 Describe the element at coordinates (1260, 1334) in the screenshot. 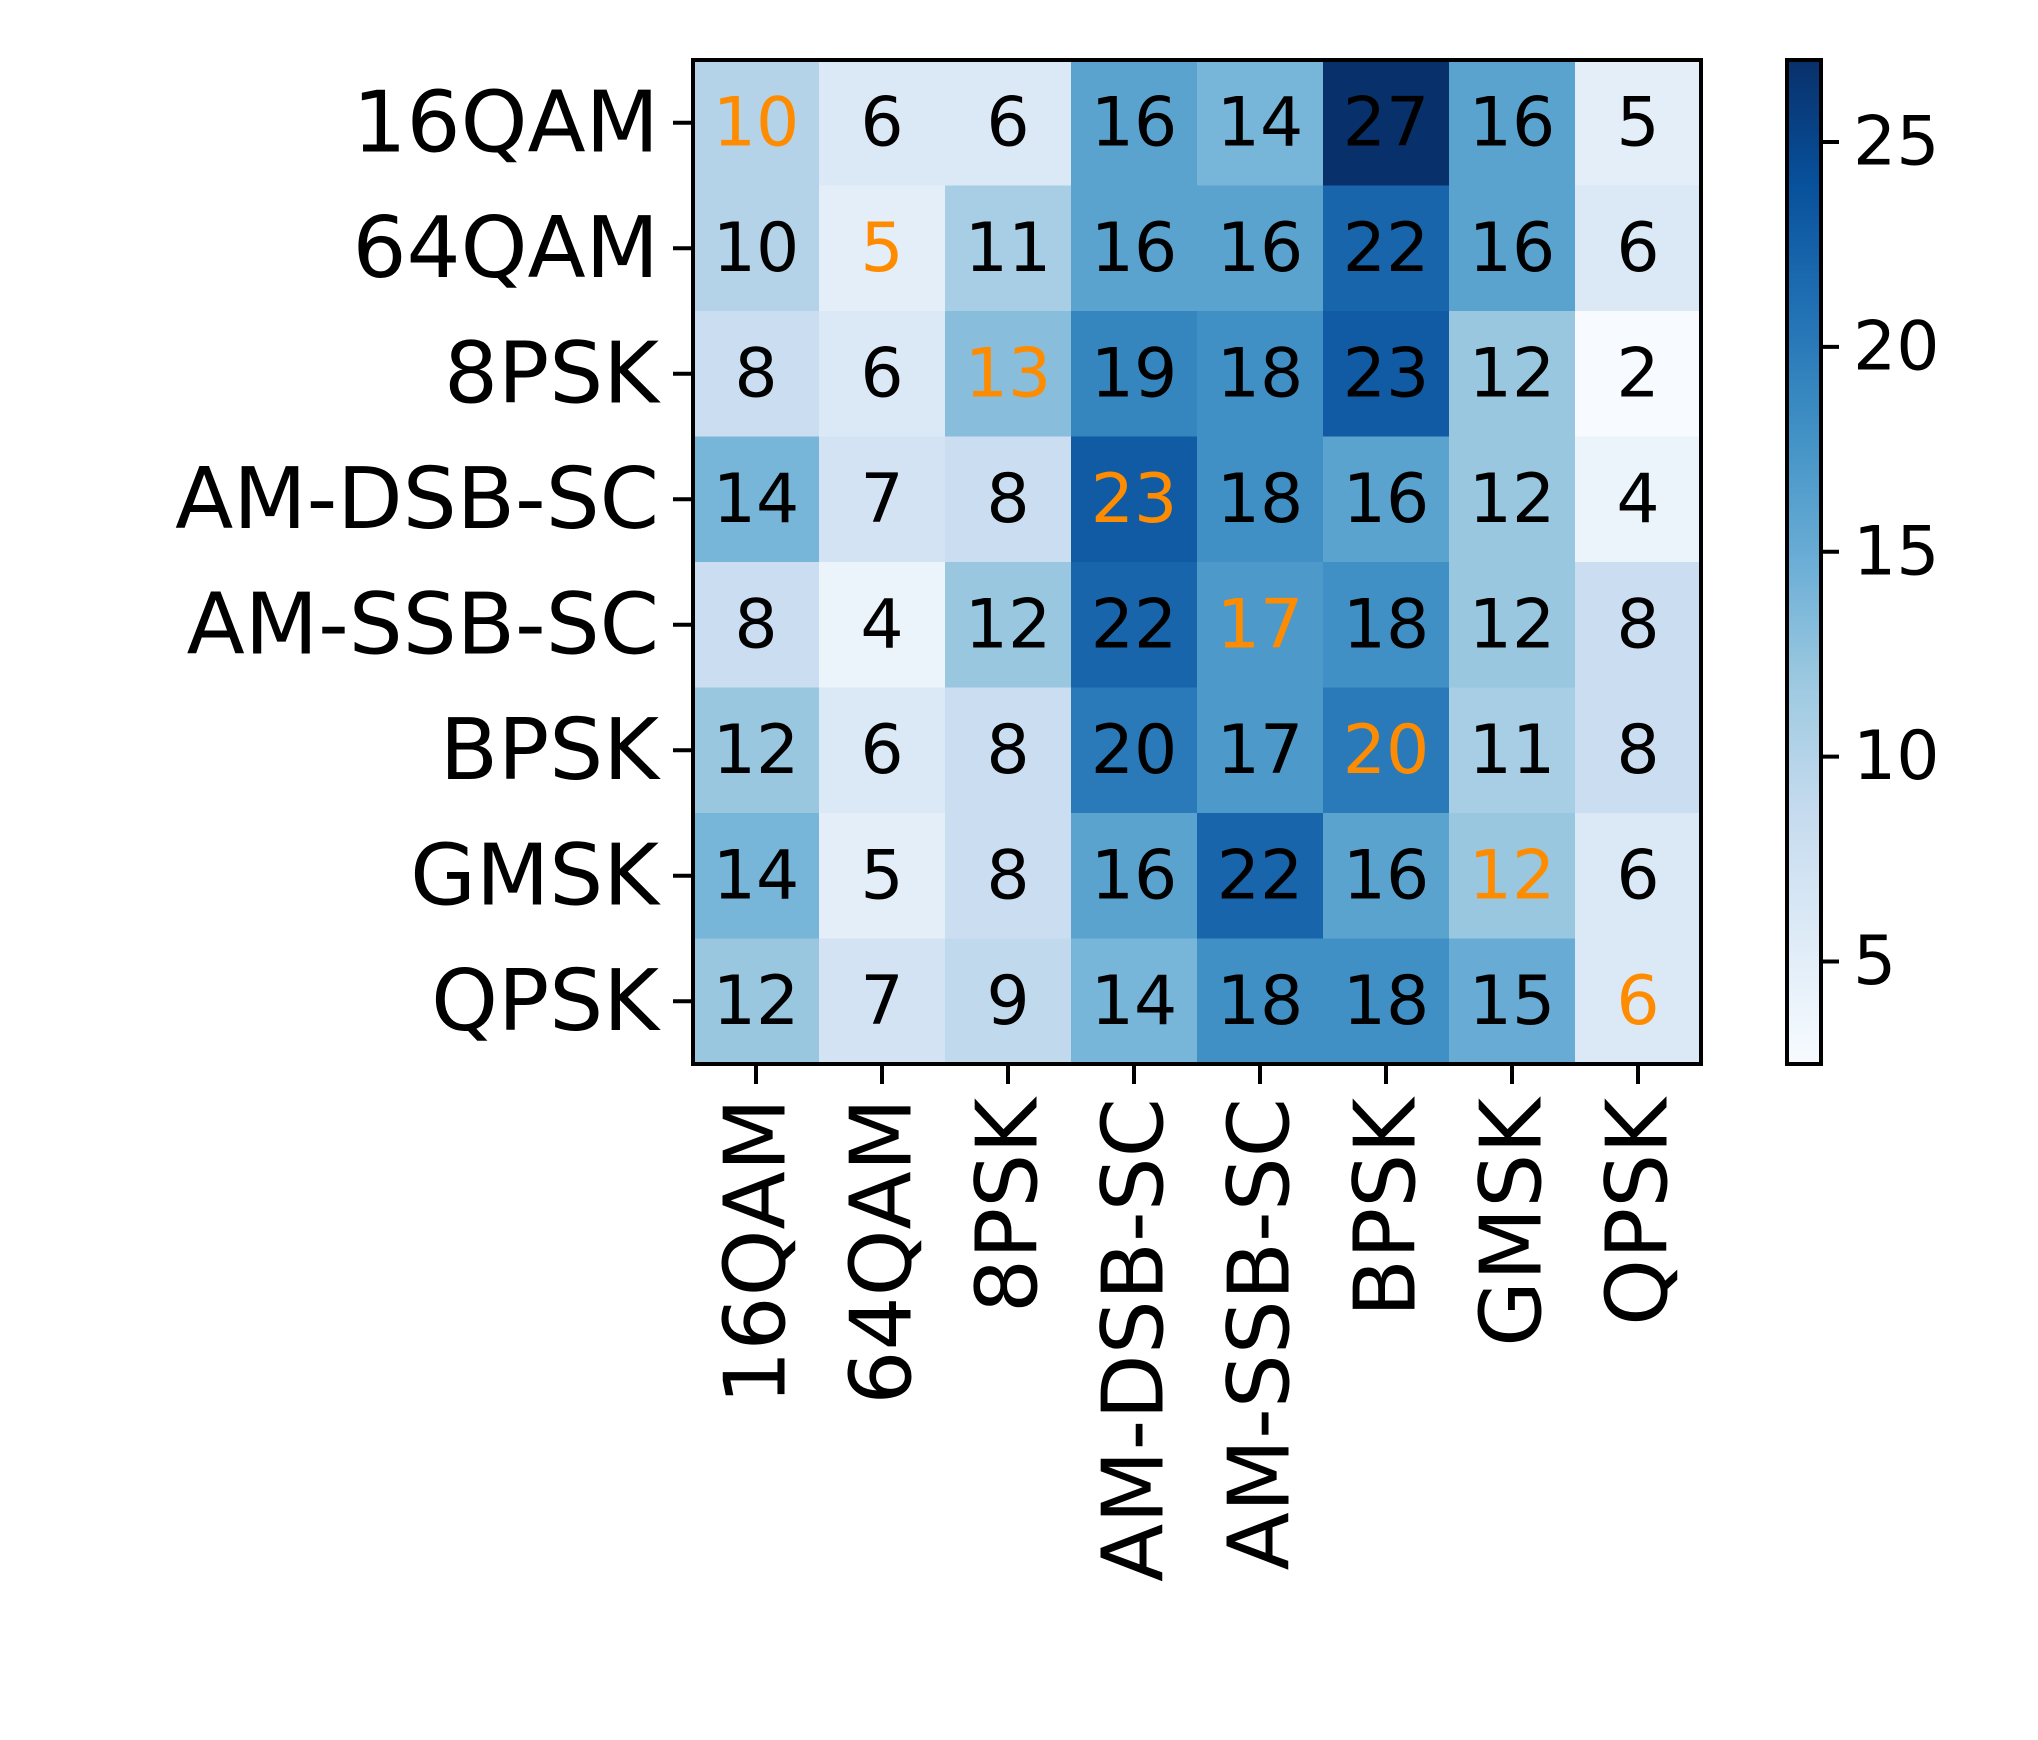

I see `x-tick-label: AM-SSB-SC` at that location.